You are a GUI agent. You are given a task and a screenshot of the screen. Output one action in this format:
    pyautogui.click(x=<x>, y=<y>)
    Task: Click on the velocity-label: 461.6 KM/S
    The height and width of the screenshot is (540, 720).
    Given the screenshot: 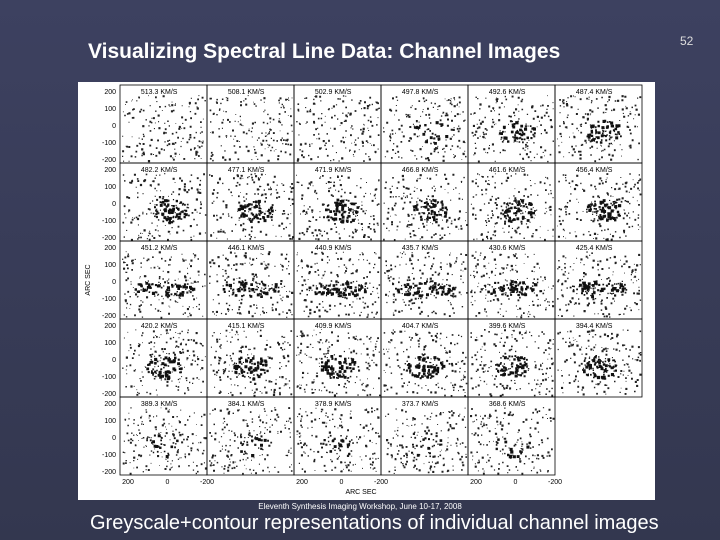 What is the action you would take?
    pyautogui.click(x=507, y=170)
    